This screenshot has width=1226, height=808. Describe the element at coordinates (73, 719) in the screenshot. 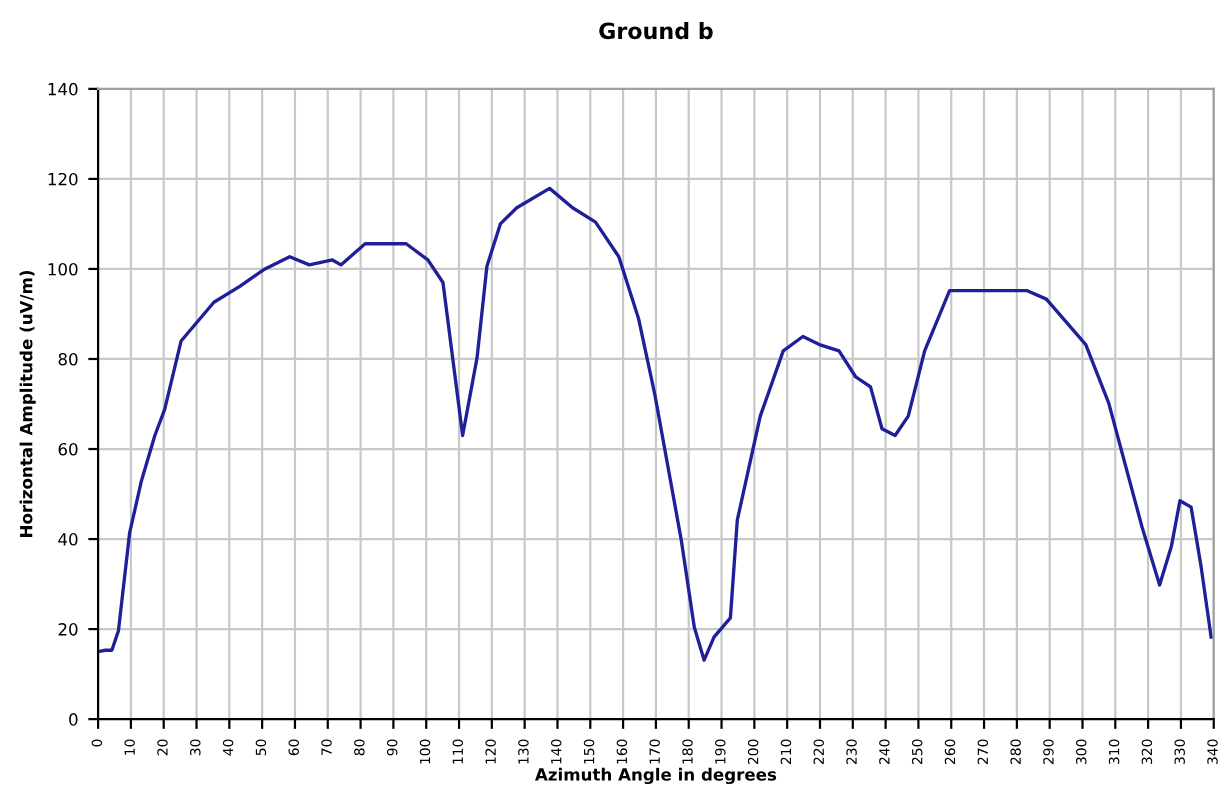

I see `y-tick-label: 0` at that location.